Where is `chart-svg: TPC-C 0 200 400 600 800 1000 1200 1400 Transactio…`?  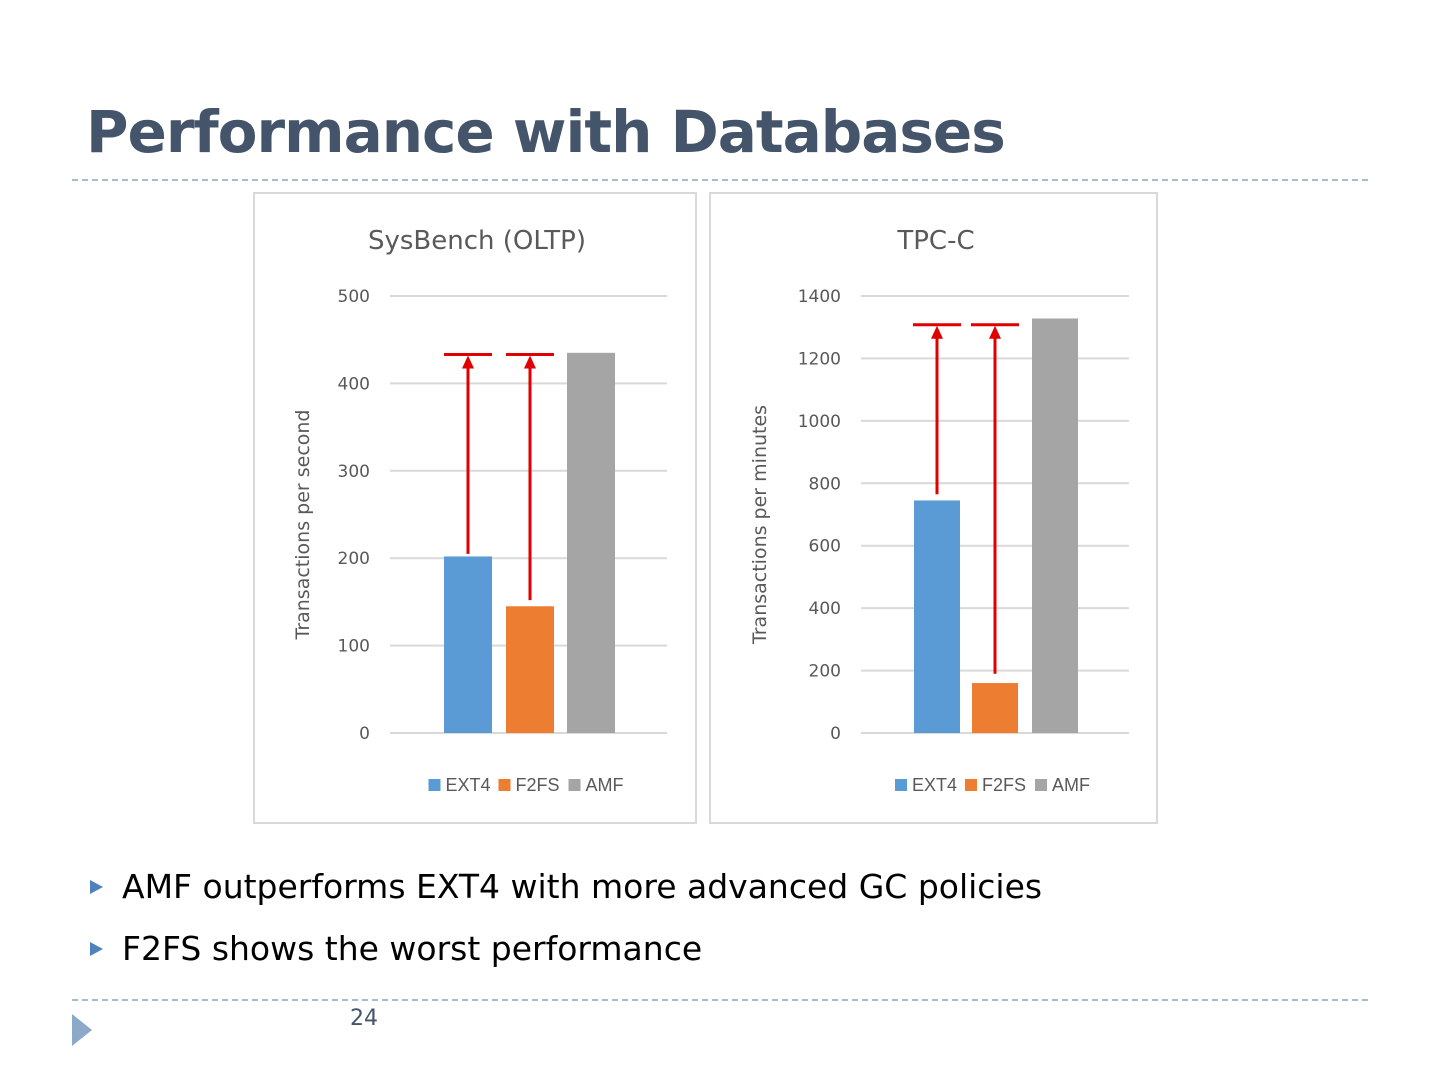
chart-svg: TPC-C 0 200 400 600 800 1000 1200 1400 Transactio… is located at coordinates (939, 510).